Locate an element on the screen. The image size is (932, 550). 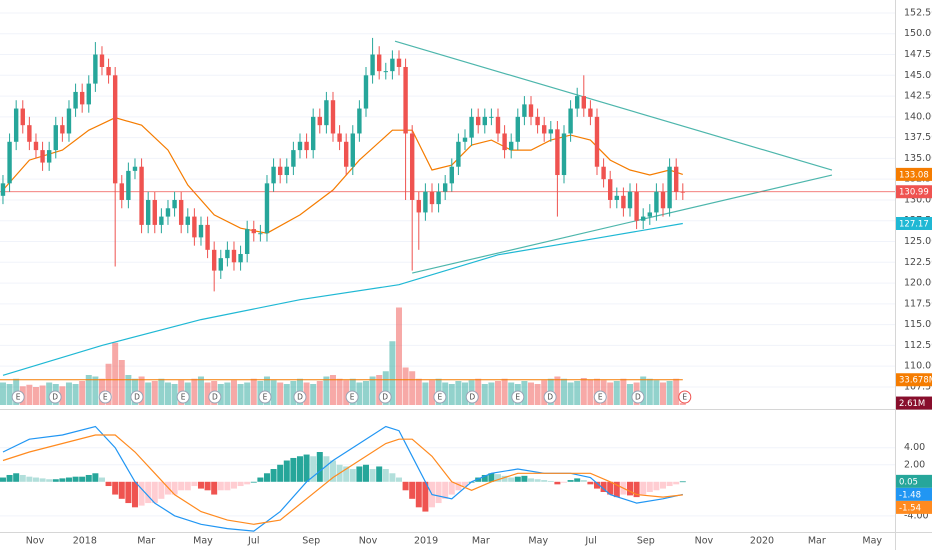
price-badge-label: 130.99 is located at coordinates (914, 193).